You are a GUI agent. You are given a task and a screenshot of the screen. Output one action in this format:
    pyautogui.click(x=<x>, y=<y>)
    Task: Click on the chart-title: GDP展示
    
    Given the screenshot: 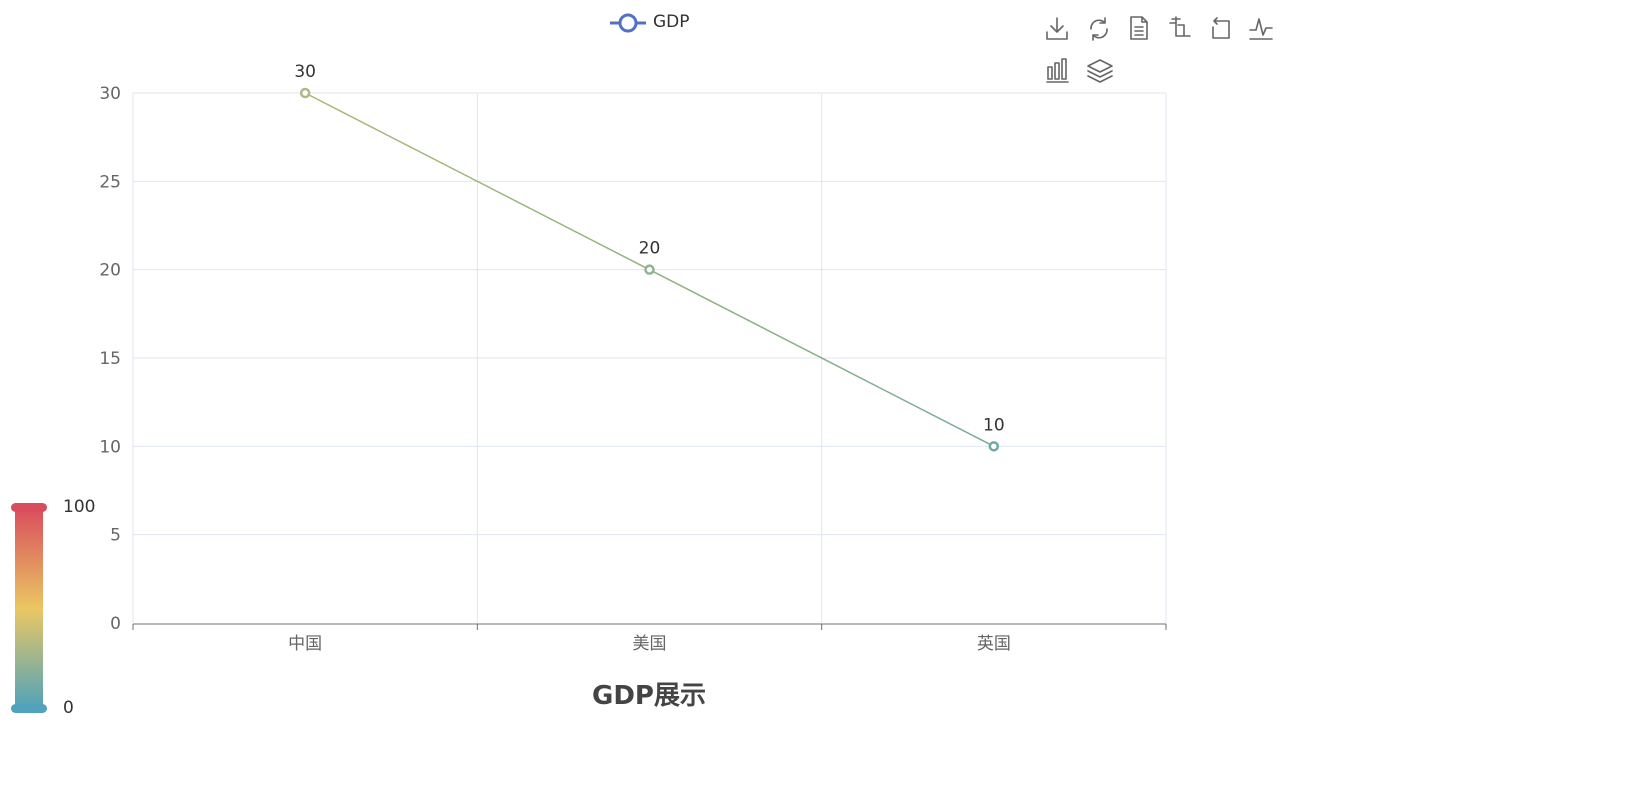 What is the action you would take?
    pyautogui.click(x=649, y=696)
    